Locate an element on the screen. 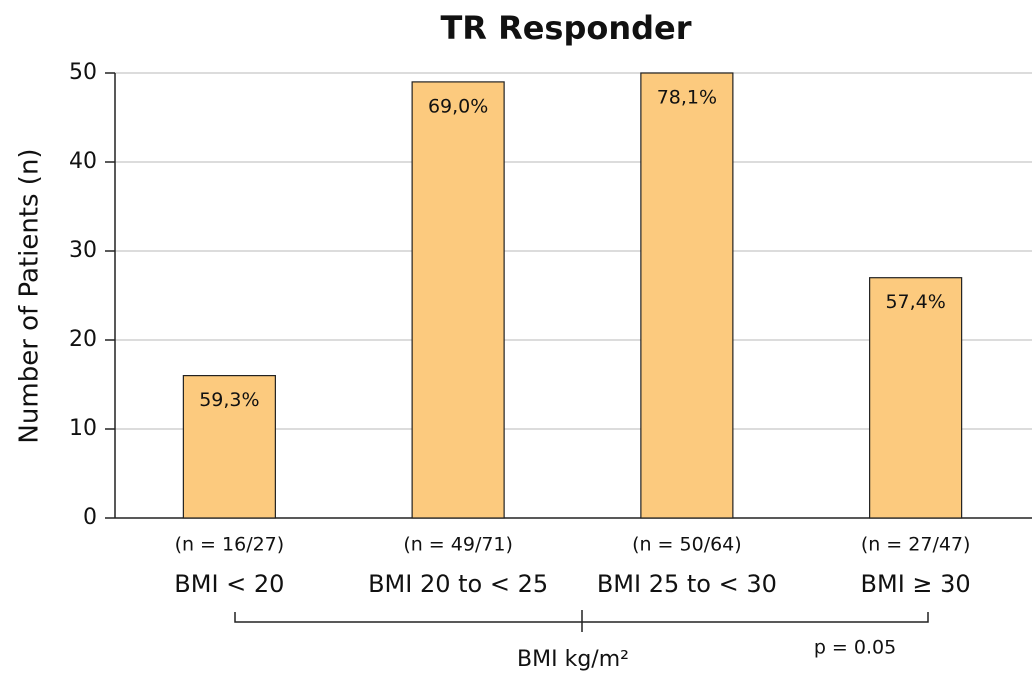  y-axis-label: Number of Patients (n) is located at coordinates (30, 295).